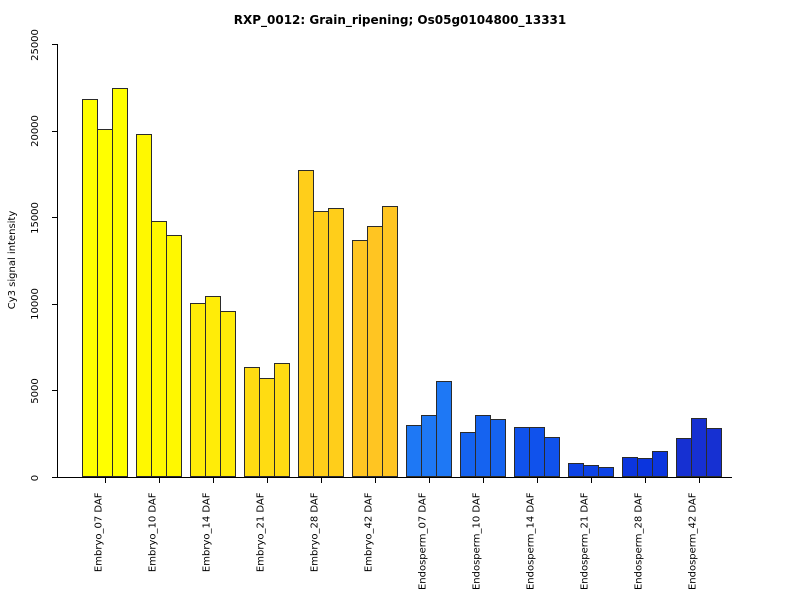 Image resolution: width=800 pixels, height=600 pixels. What do you see at coordinates (476, 541) in the screenshot?
I see `x-axis-tick-label: Endosperm_10 DAF` at bounding box center [476, 541].